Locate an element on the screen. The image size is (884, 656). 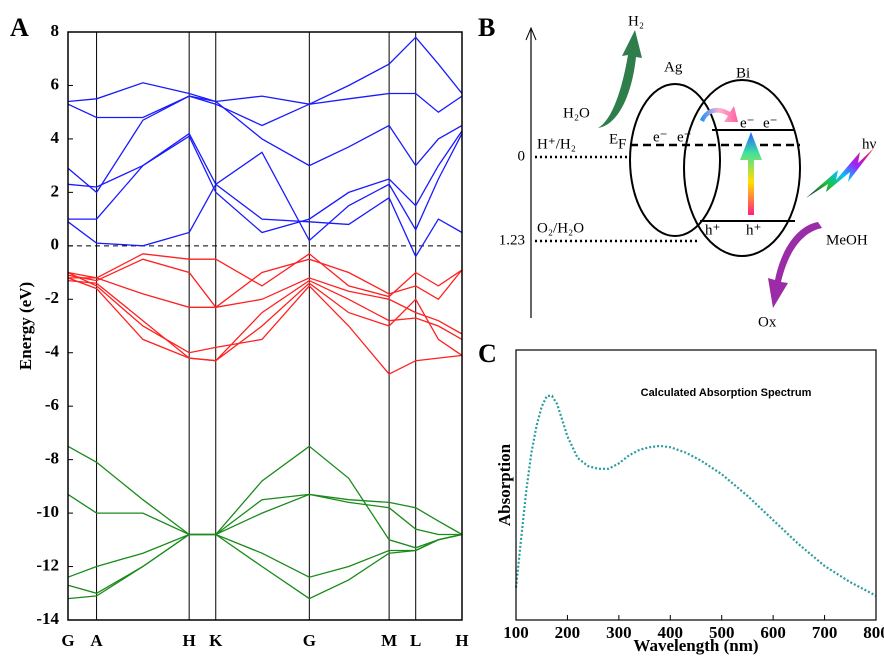
y-tick-label: -2 is located at coordinates (52, 297).